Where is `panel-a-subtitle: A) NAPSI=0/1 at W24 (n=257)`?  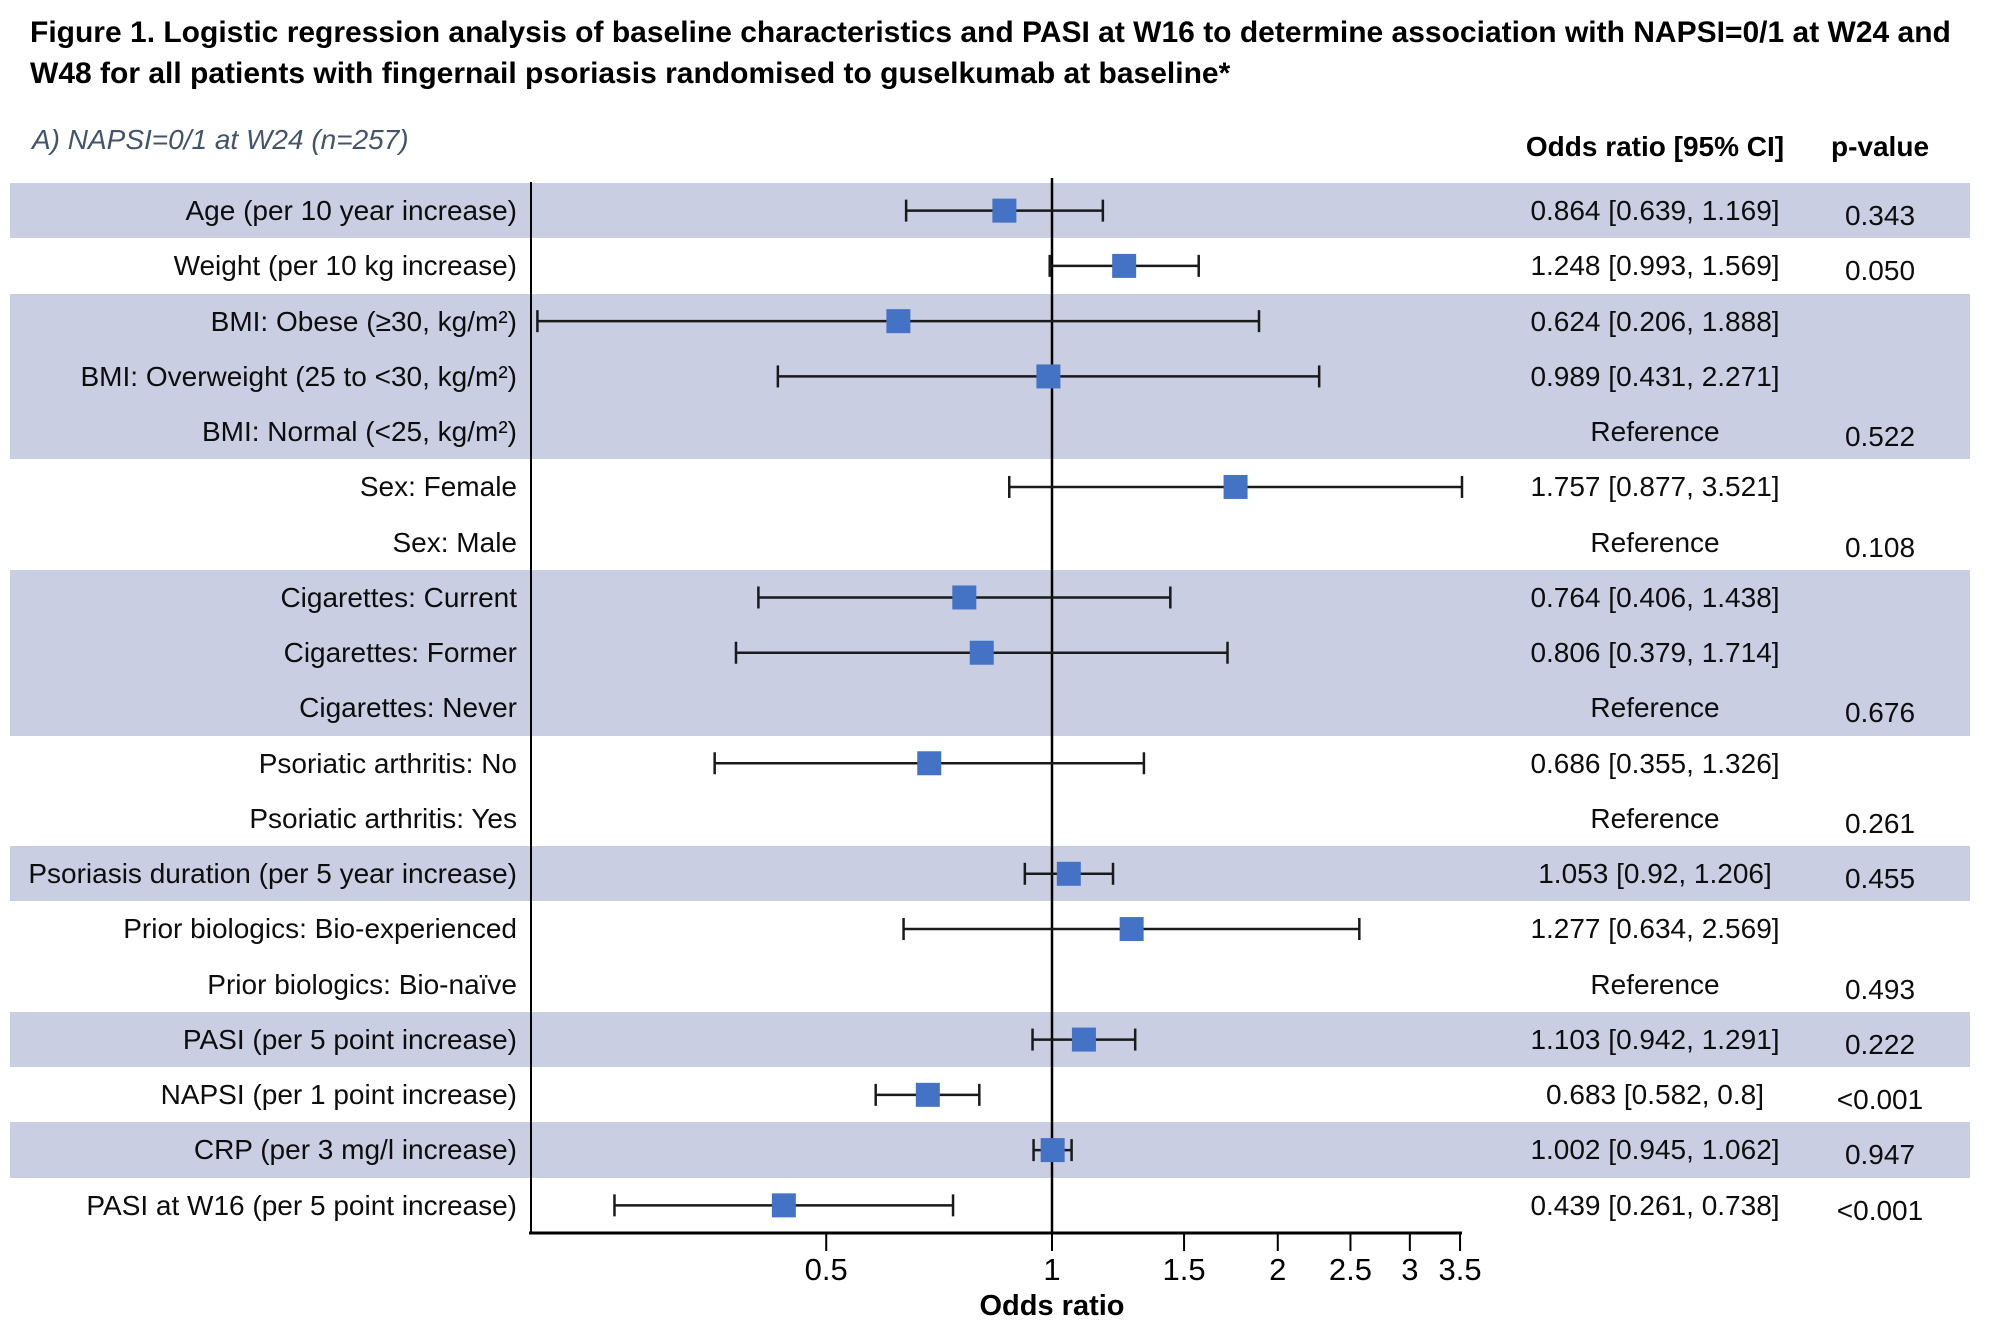
panel-a-subtitle: A) NAPSI=0/1 at W24 (n=257) is located at coordinates (220, 139).